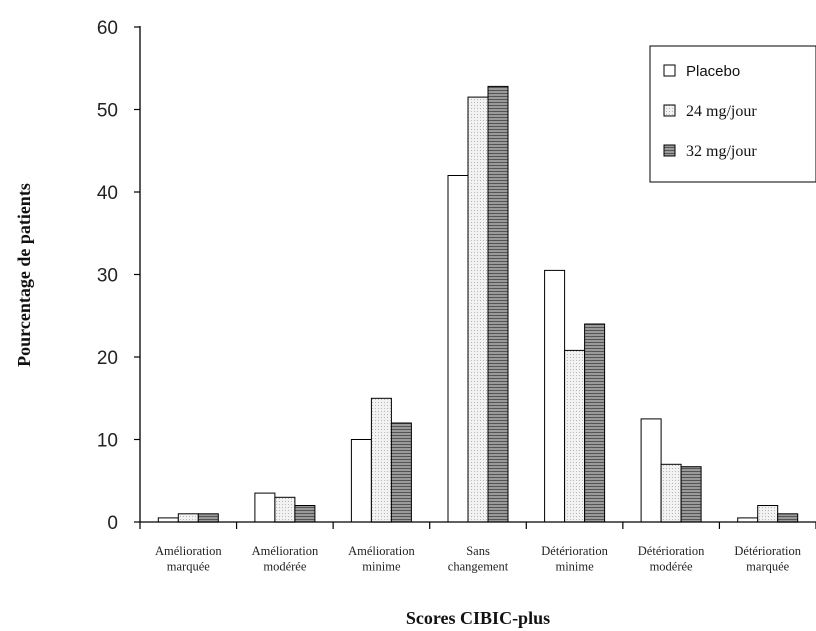 The height and width of the screenshot is (631, 816). Describe the element at coordinates (285, 559) in the screenshot. I see `category-label: Amélioration modérée` at that location.